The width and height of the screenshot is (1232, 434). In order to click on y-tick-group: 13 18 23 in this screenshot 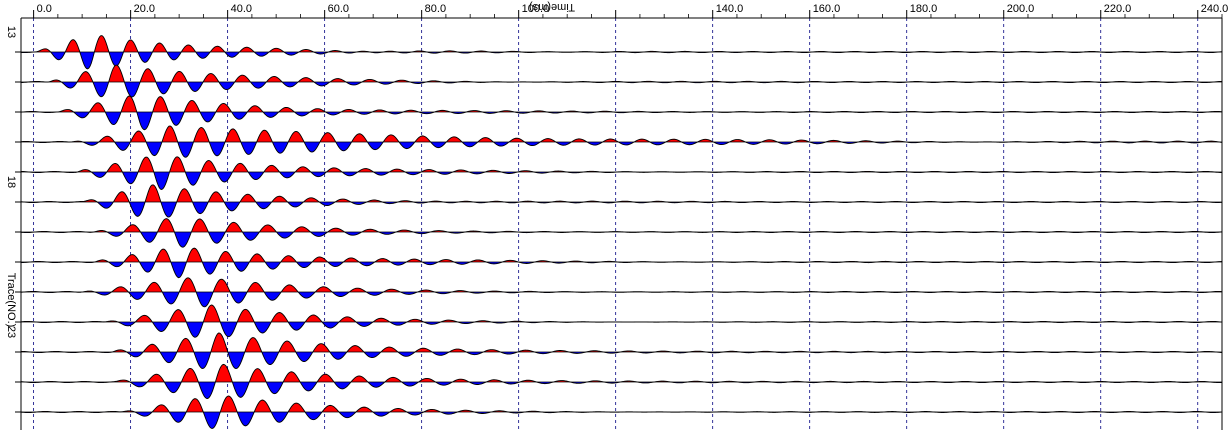, I will do `click(13, 219)`.